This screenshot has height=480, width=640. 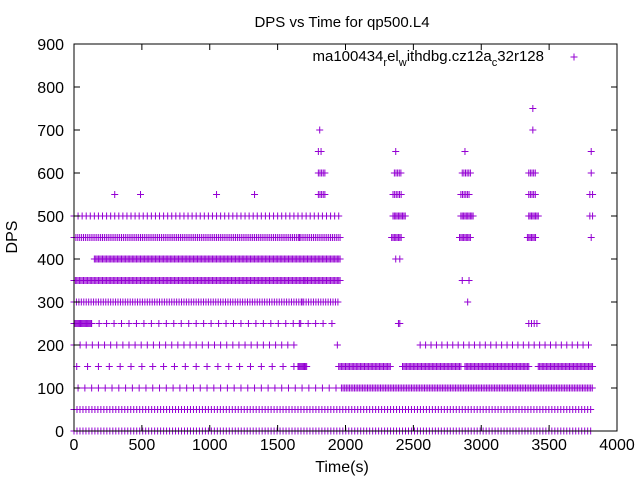 I want to click on y-tick-label: 500, so click(x=50, y=217).